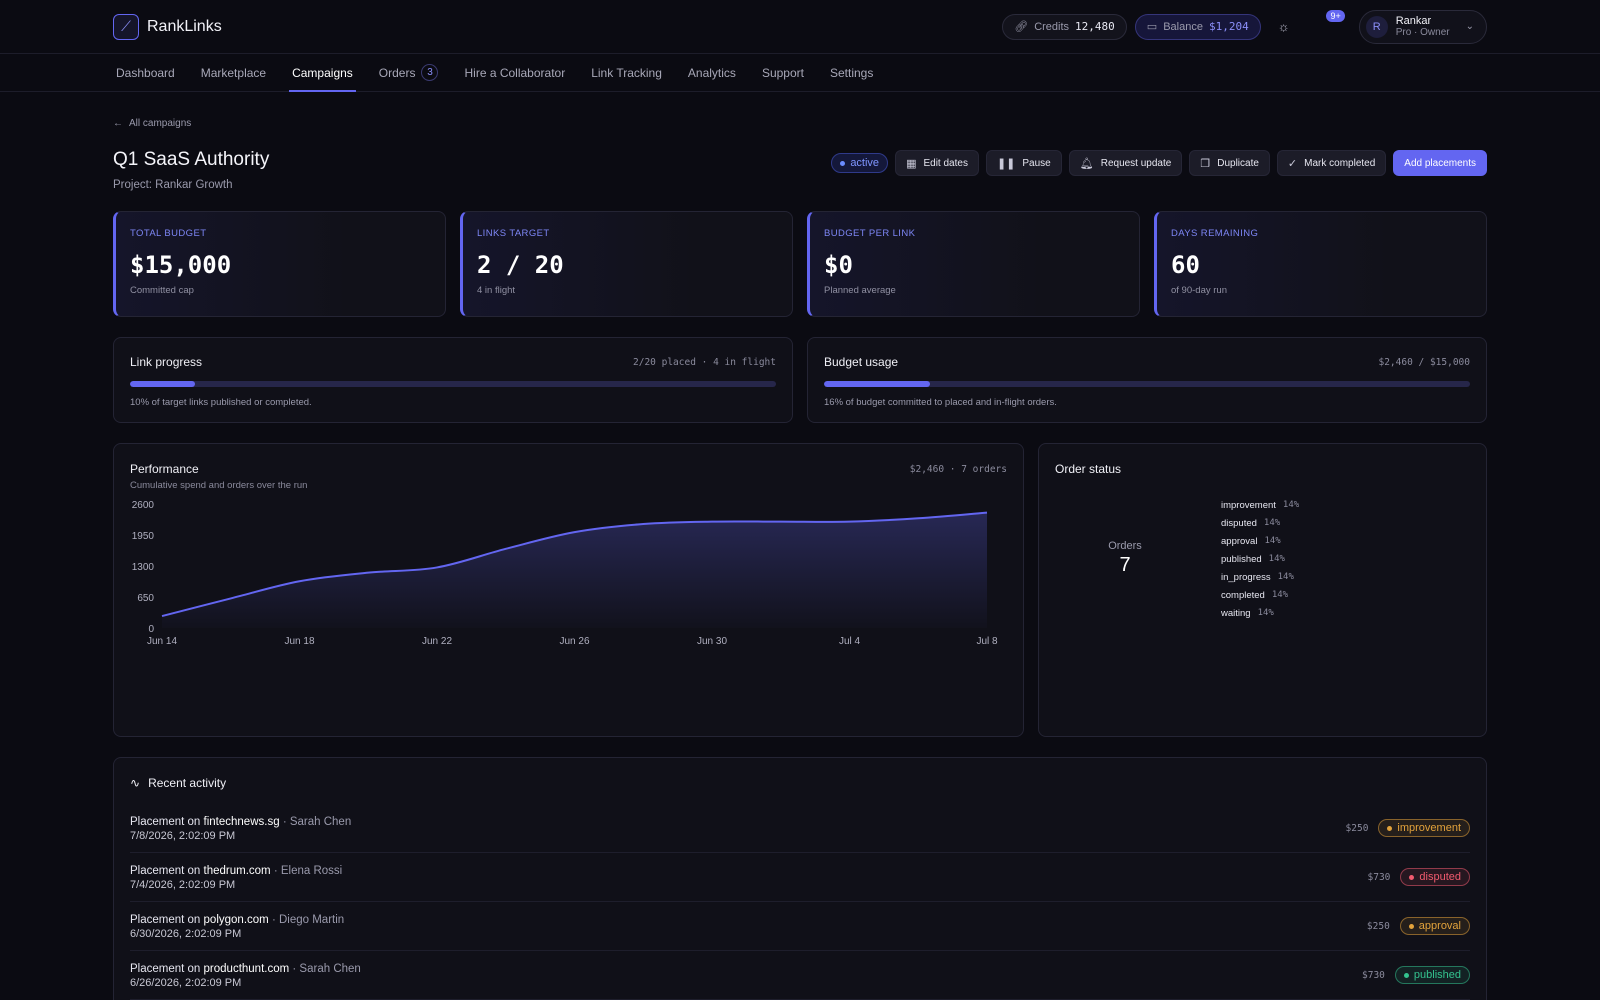  Describe the element at coordinates (183, 835) in the screenshot. I see `activity-date: 7/8/2026, 2:02:09 PM` at that location.